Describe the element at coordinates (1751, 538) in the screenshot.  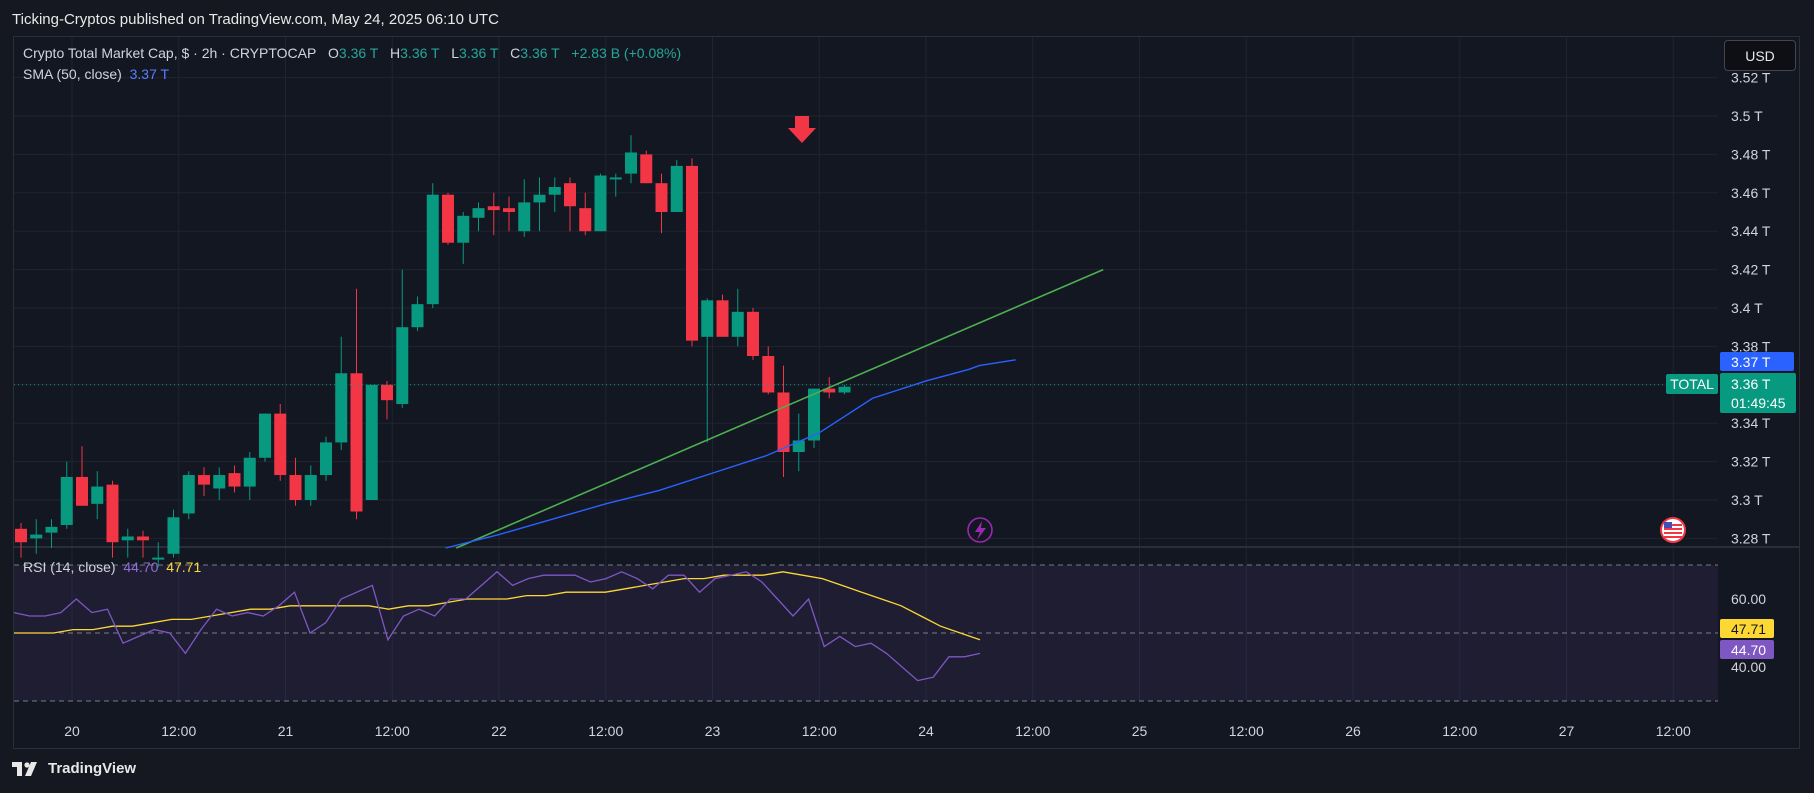
I see `price-axis-label: 3.28 T` at that location.